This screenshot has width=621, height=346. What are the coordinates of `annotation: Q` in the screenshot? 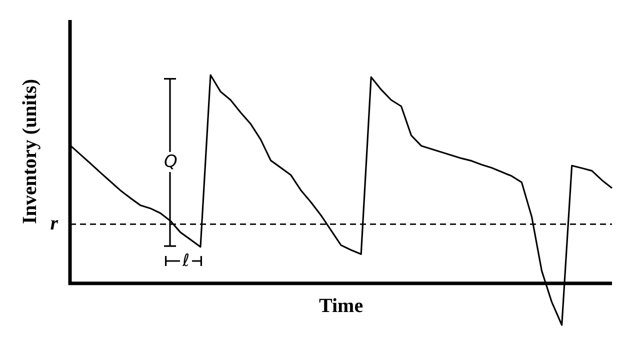 It's located at (171, 162).